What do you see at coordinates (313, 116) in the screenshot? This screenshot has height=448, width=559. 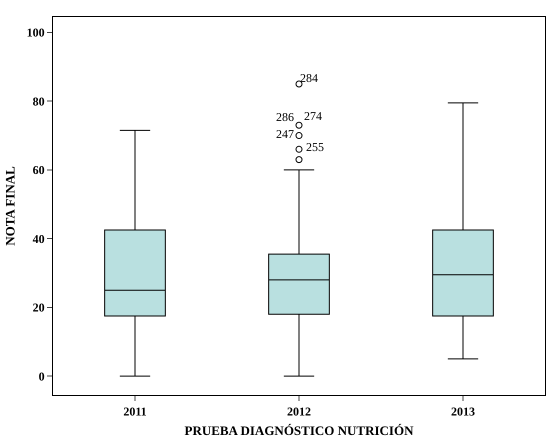 I see `annotation: 274` at bounding box center [313, 116].